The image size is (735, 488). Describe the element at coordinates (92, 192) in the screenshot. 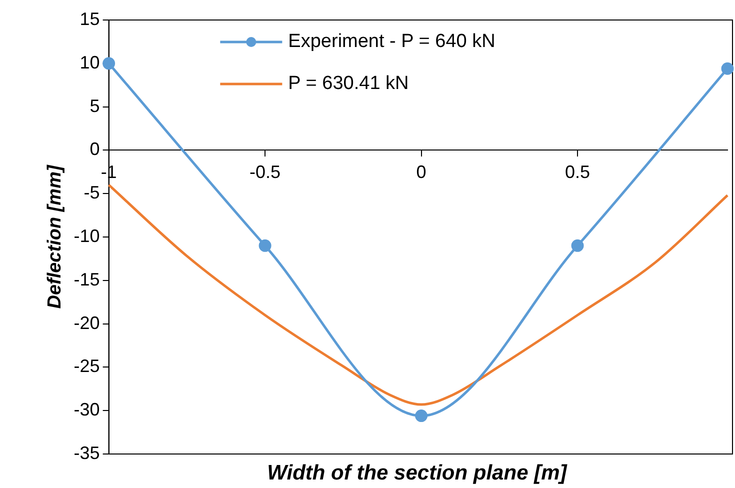

I see `y-tick-label: -5` at that location.